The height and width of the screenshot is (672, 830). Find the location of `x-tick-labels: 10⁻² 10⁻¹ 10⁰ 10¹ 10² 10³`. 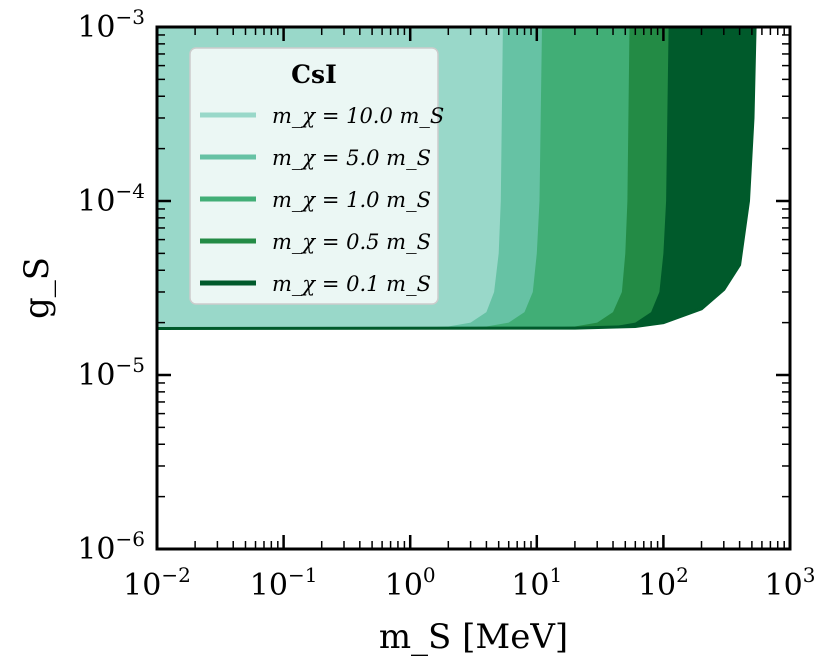

x-tick-labels: 10⁻² 10⁻¹ 10⁰ 10¹ 10² 10³ is located at coordinates (469, 583).